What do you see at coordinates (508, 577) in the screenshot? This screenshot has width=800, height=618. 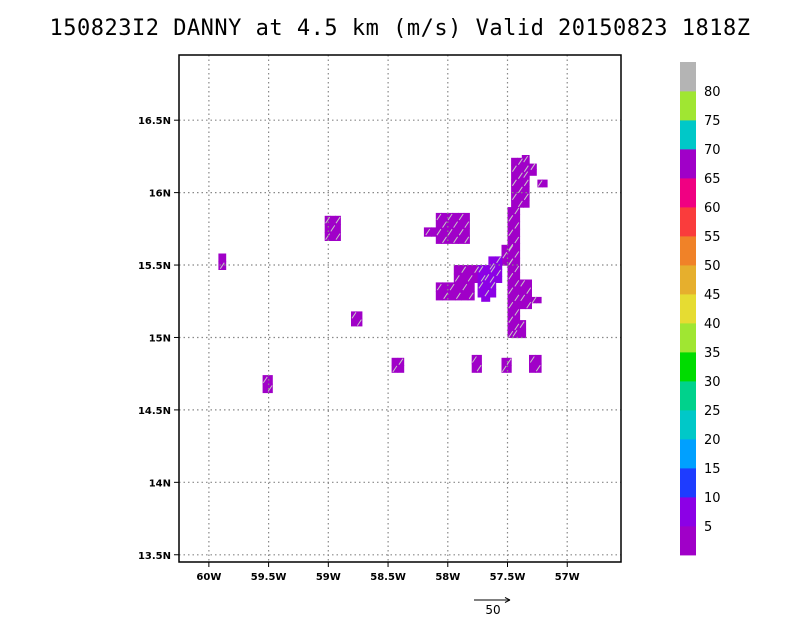 I see `x-tick-label: 57.5W` at bounding box center [508, 577].